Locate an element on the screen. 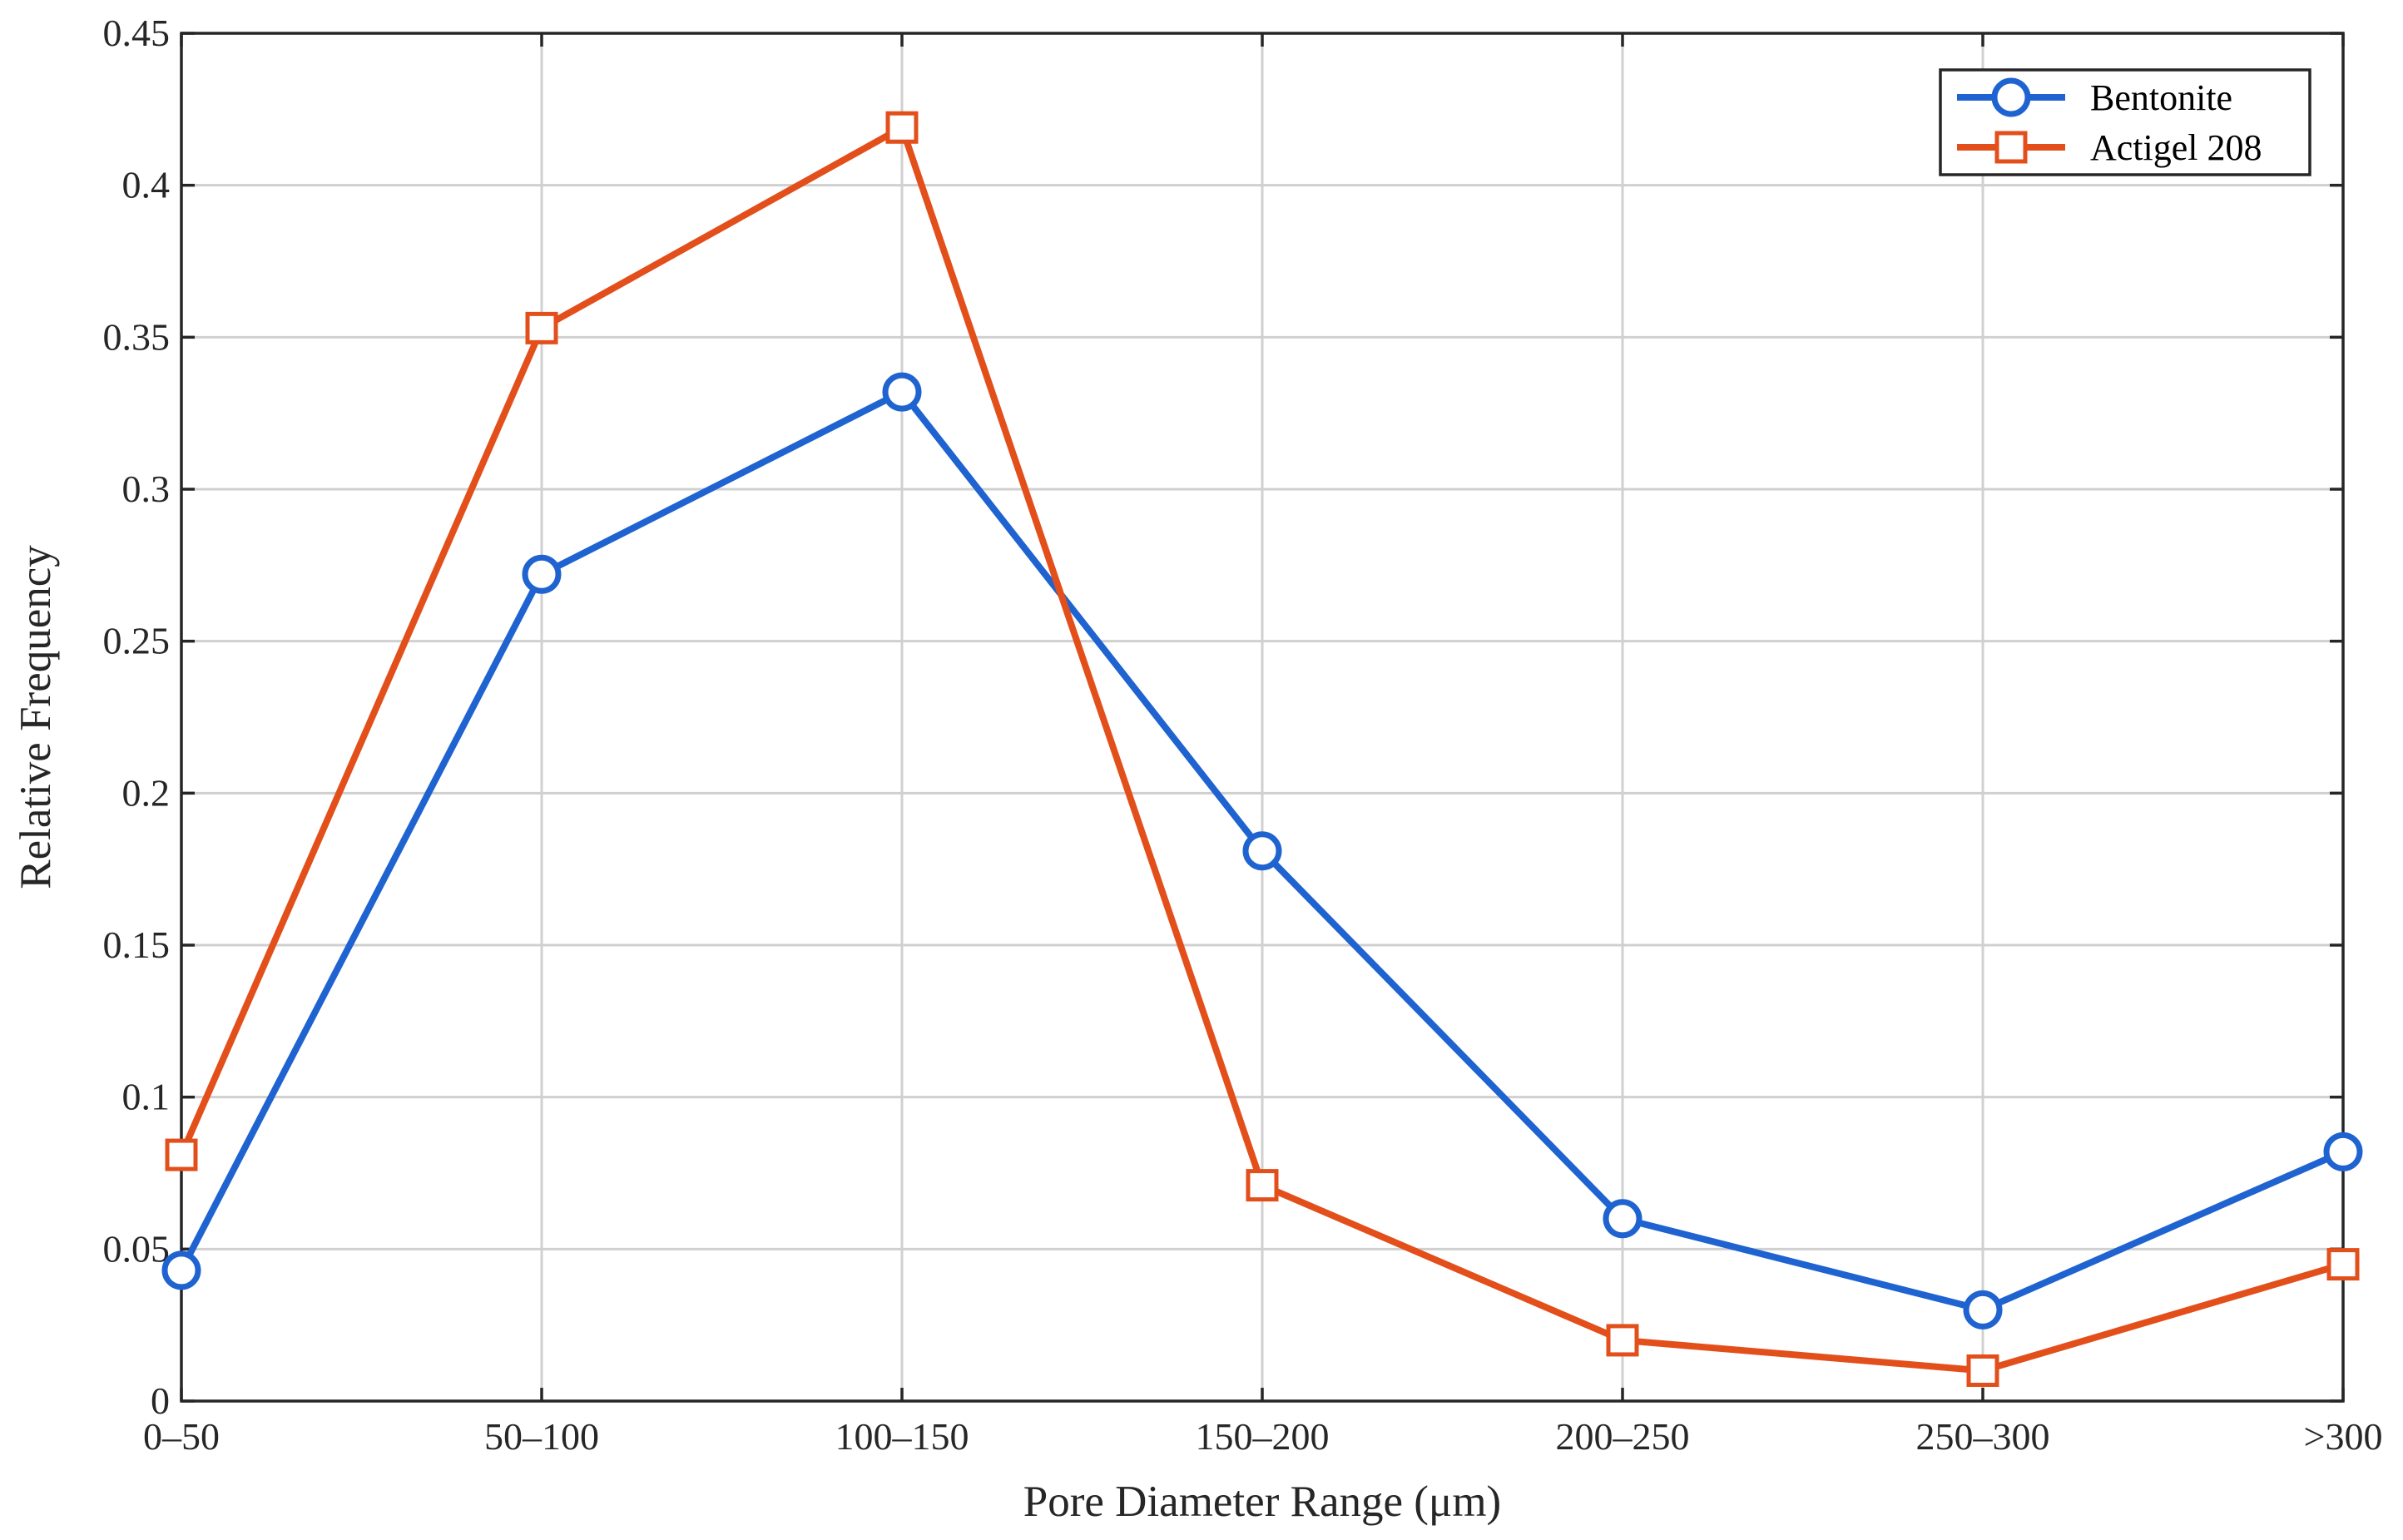 Image resolution: width=2403 pixels, height=1540 pixels. x-tick-label: 250–300 is located at coordinates (1983, 1436).